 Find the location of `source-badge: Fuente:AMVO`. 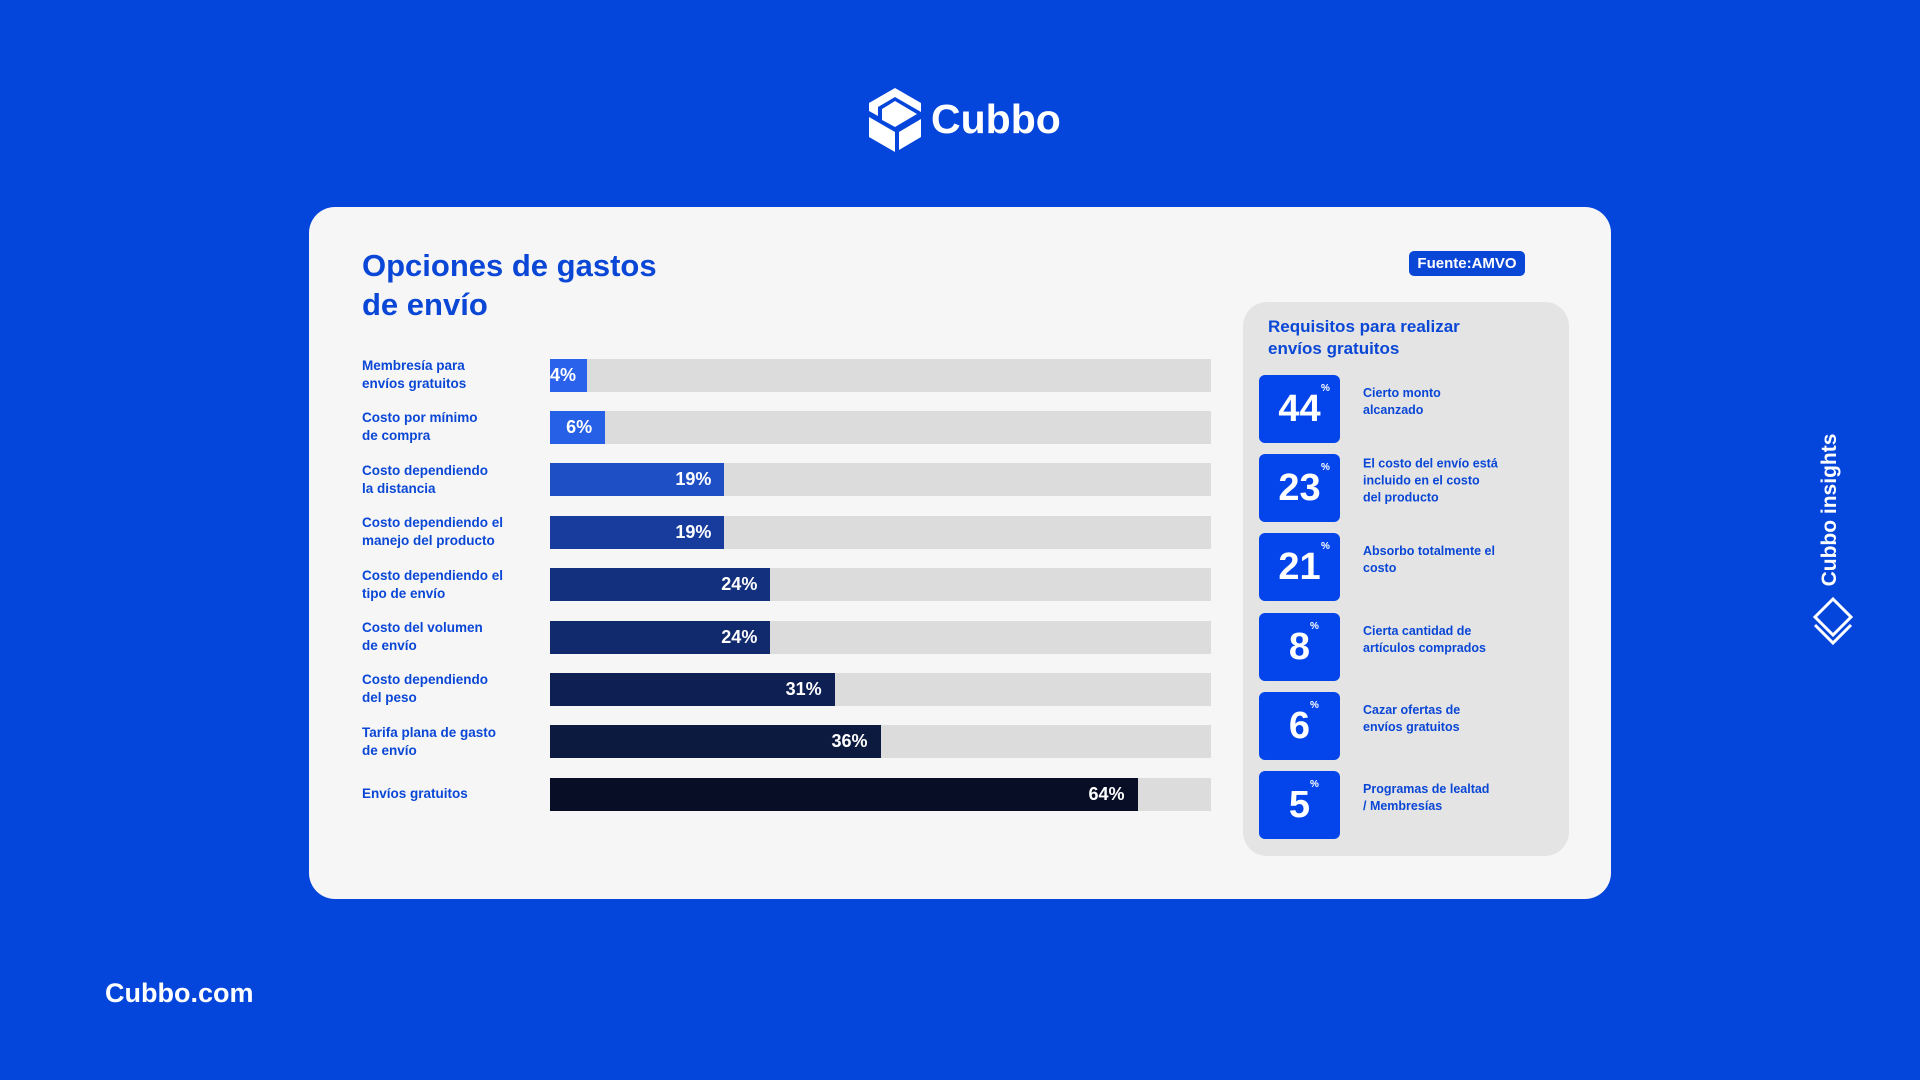

source-badge: Fuente:AMVO is located at coordinates (1467, 263).